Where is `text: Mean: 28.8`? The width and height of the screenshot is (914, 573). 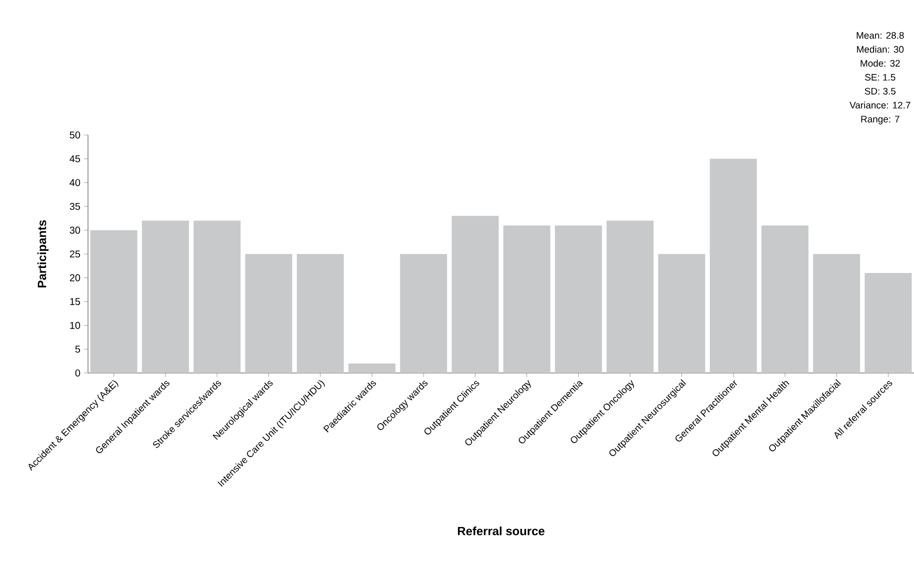 text: Mean: 28.8 is located at coordinates (880, 35).